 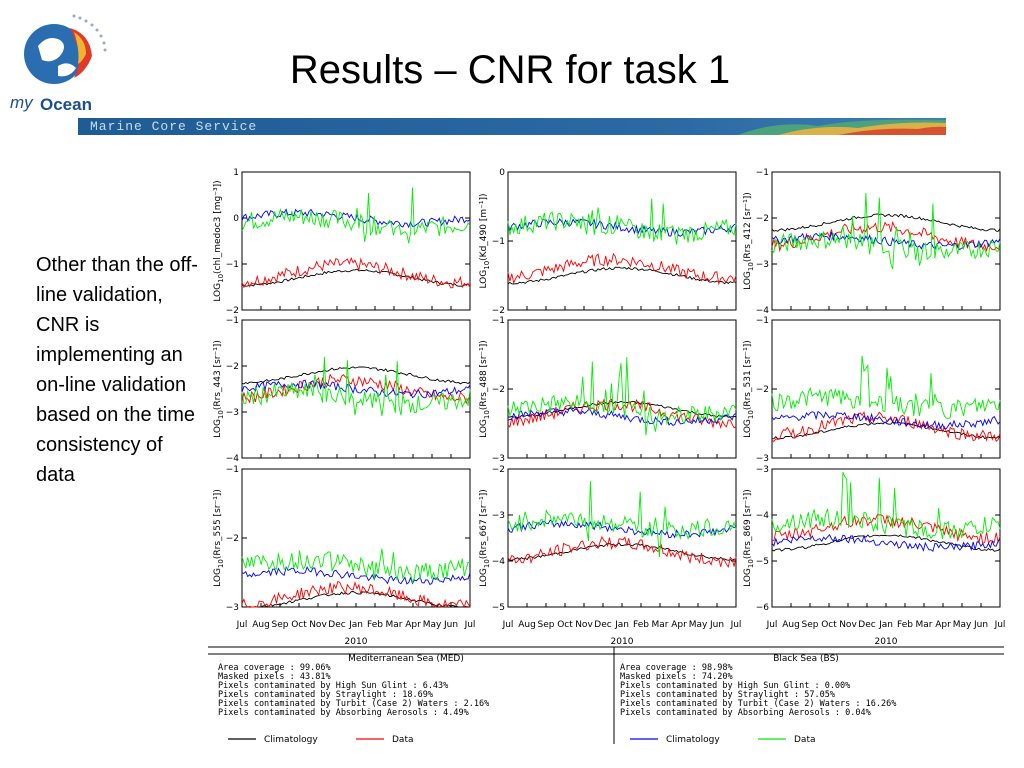 What do you see at coordinates (763, 608) in the screenshot?
I see `y-tick-label: −6` at bounding box center [763, 608].